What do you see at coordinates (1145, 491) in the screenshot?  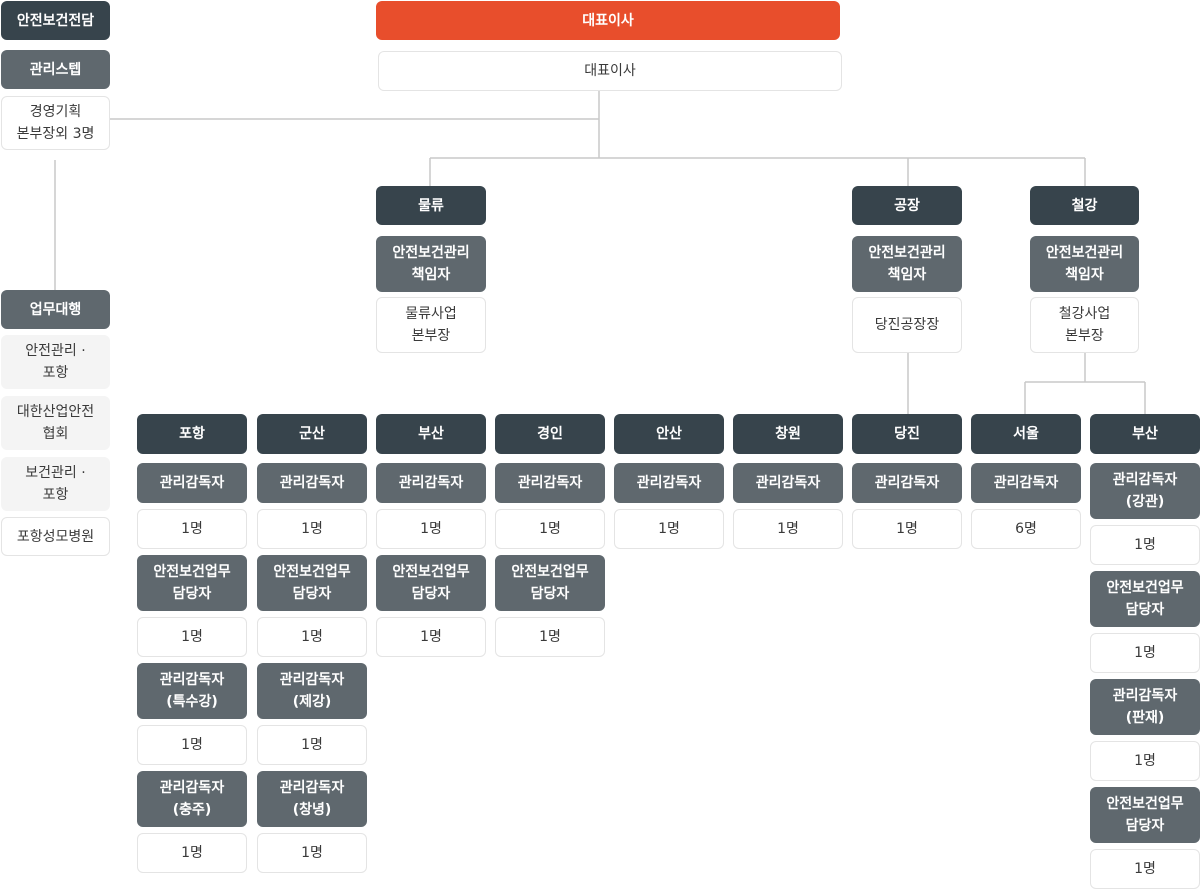 I see `site-role: 관리감독자 (강관)` at bounding box center [1145, 491].